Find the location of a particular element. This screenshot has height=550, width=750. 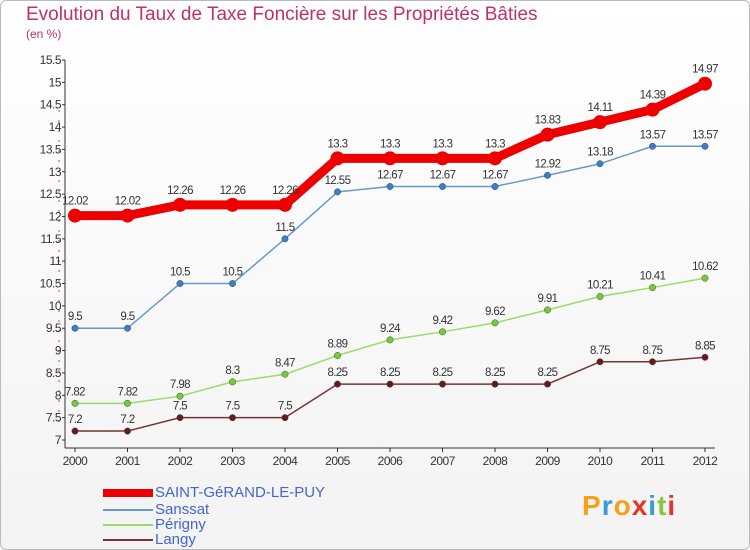

chart-subtitle: (en %) is located at coordinates (44, 34).